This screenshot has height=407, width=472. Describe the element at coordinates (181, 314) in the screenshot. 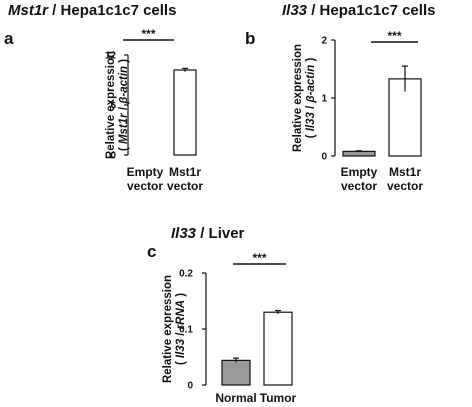

I see `y-axis-label-part: rRNA` at that location.